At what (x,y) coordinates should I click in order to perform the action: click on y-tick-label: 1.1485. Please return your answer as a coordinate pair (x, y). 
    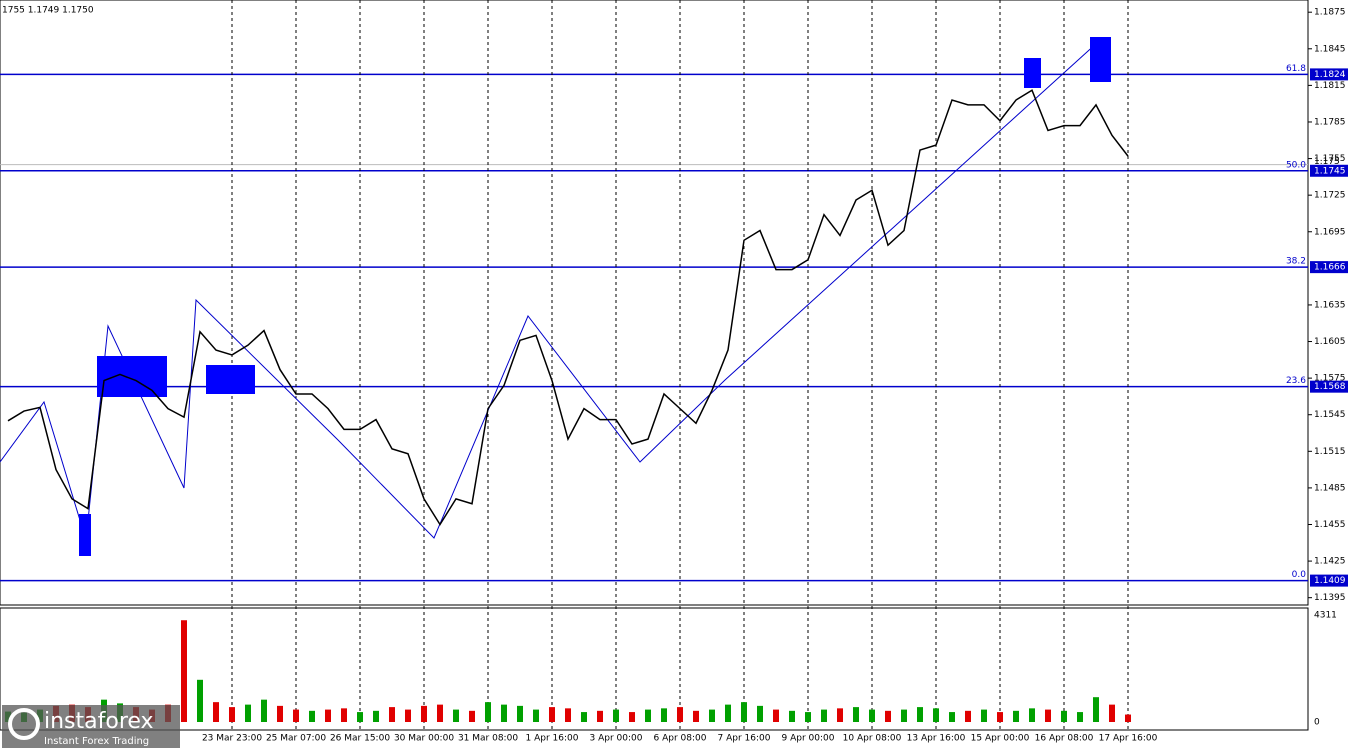
    Looking at the image, I should click on (1330, 488).